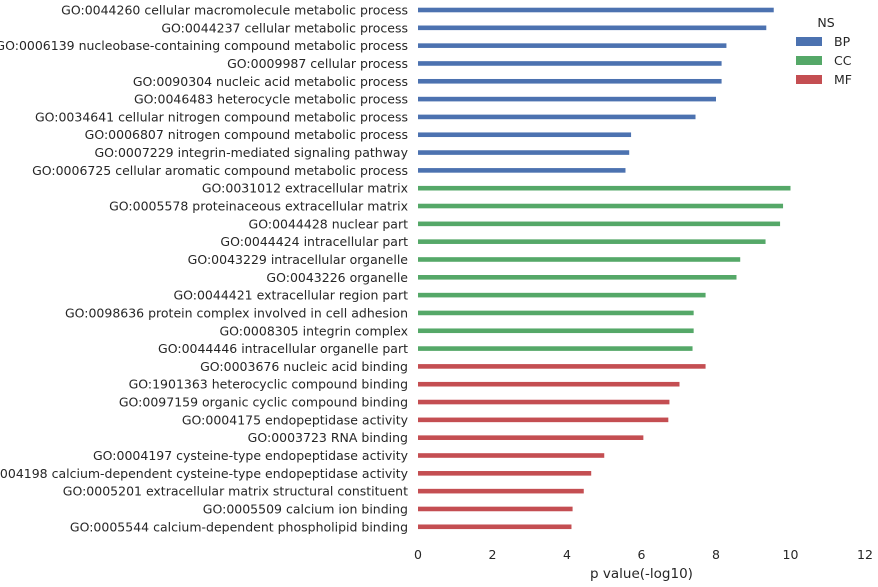 The height and width of the screenshot is (587, 878). I want to click on y-tick-label: GO:0044424 intracellular part, so click(314, 241).